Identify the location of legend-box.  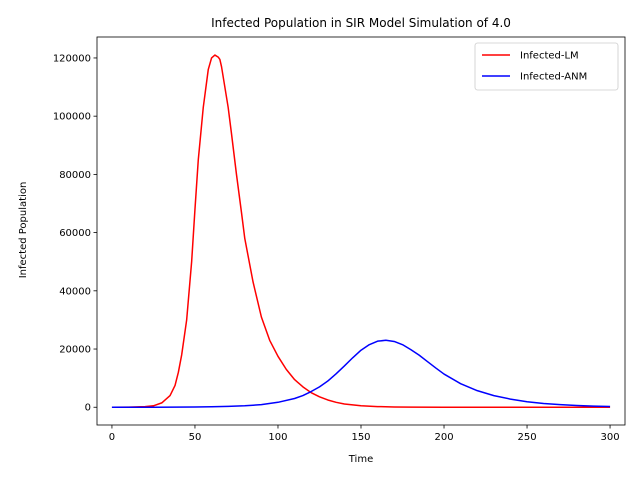
(546, 66).